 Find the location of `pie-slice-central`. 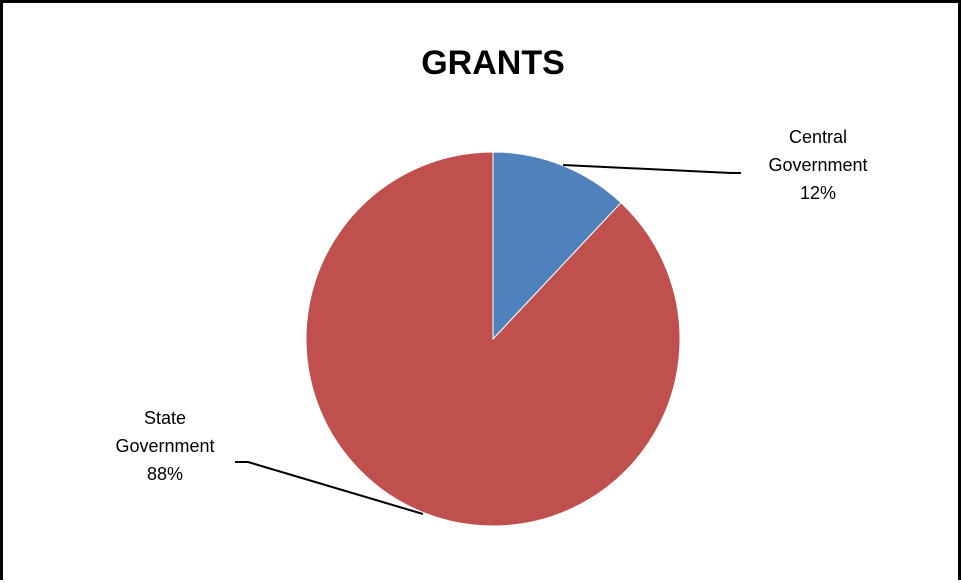

pie-slice-central is located at coordinates (557, 246).